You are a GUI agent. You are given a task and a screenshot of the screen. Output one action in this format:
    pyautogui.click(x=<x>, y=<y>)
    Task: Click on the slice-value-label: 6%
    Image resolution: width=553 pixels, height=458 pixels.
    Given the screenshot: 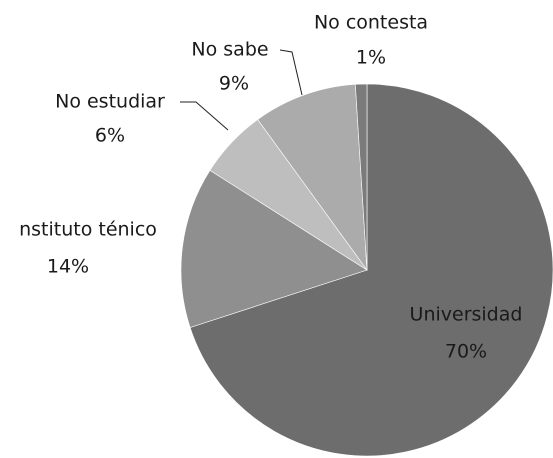 What is the action you would take?
    pyautogui.click(x=110, y=136)
    